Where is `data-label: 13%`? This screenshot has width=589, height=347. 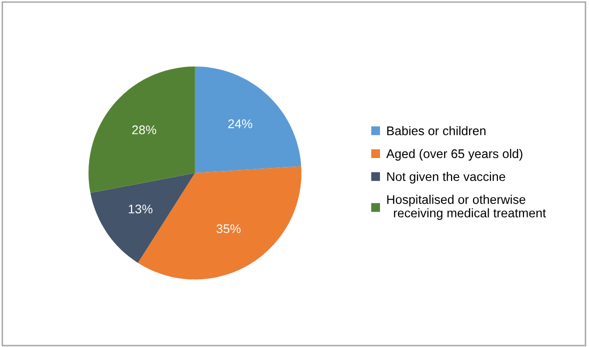
data-label: 13% is located at coordinates (140, 209).